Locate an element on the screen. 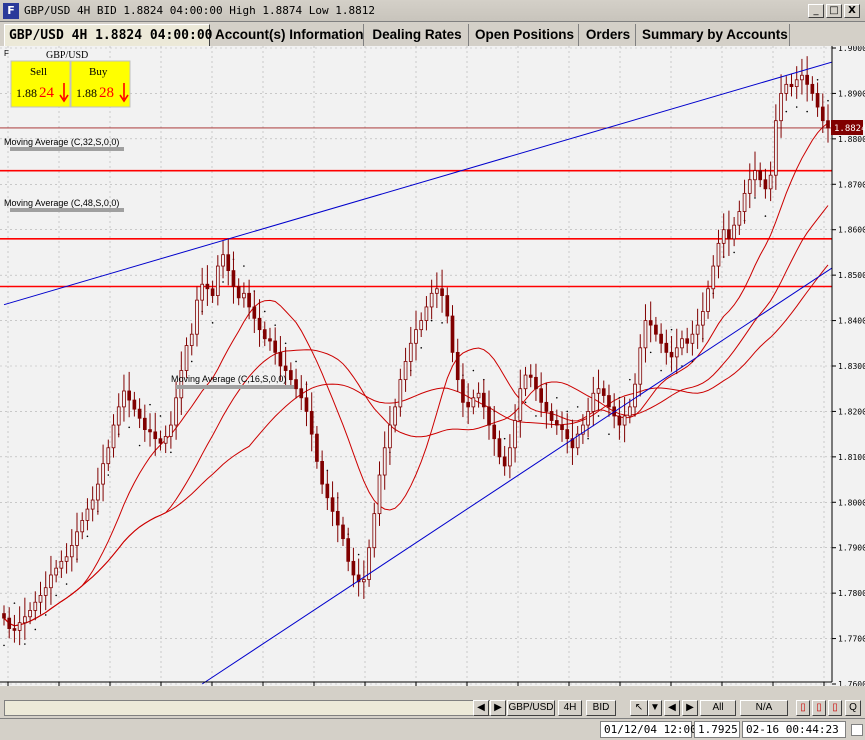 The width and height of the screenshot is (865, 740). price-tick-label: 1.8100 is located at coordinates (851, 457).